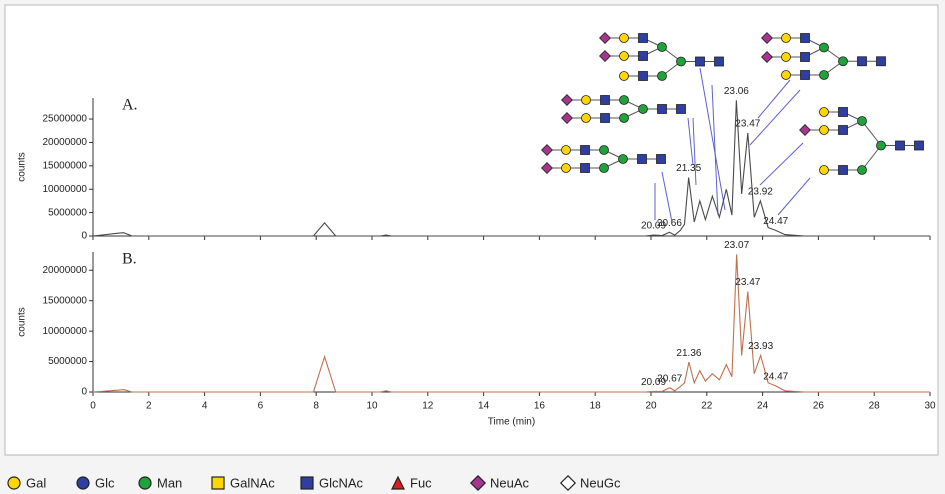  I want to click on symbol-legend: Gal Glc Man GalNAc GlcNAc Fuc NeuAc NeuGc, so click(314, 483).